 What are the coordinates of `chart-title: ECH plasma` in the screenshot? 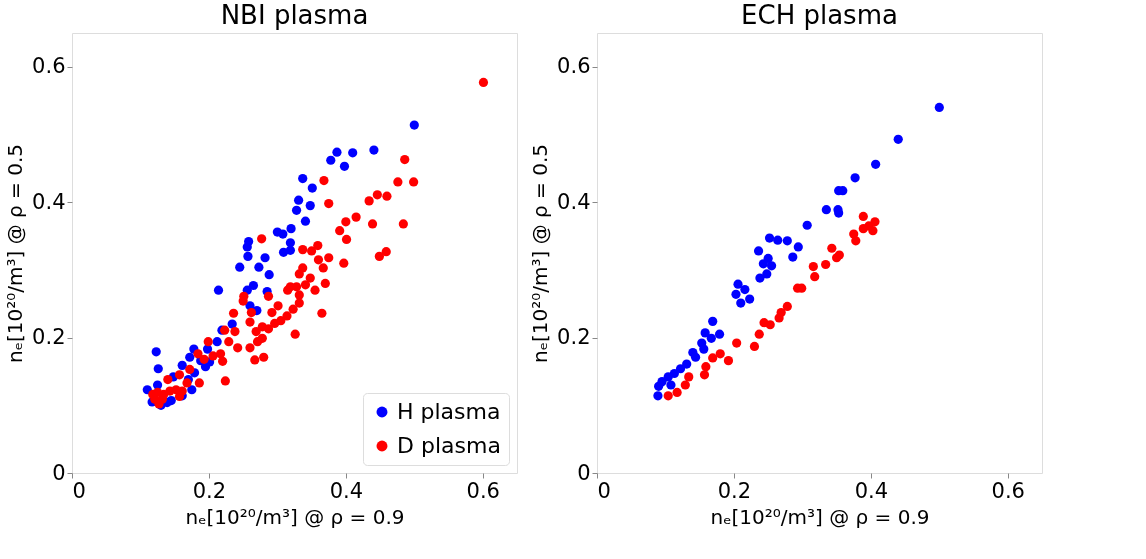 It's located at (819, 15).